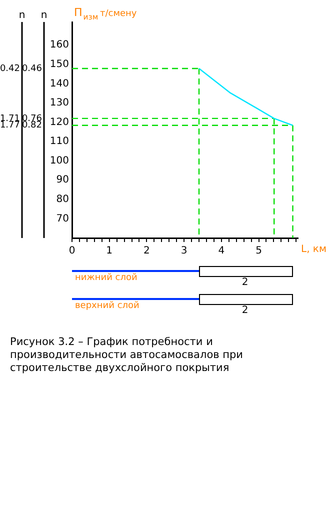 The image size is (328, 507). What do you see at coordinates (127, 355) in the screenshot?
I see `text: Рисунок 3.2 – График потребности и производительности автосамосвалов при строительстве двухслойного покрытия` at bounding box center [127, 355].